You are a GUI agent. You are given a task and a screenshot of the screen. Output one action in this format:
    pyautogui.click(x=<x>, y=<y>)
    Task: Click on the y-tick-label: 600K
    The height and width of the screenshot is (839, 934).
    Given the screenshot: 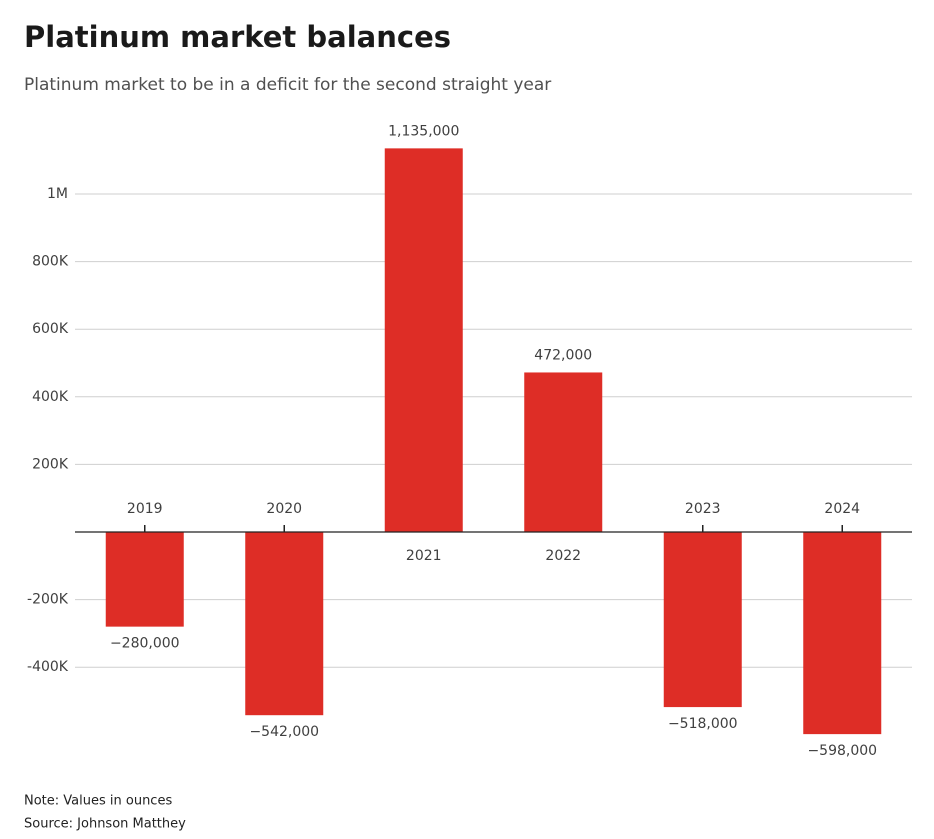 What is the action you would take?
    pyautogui.click(x=50, y=329)
    